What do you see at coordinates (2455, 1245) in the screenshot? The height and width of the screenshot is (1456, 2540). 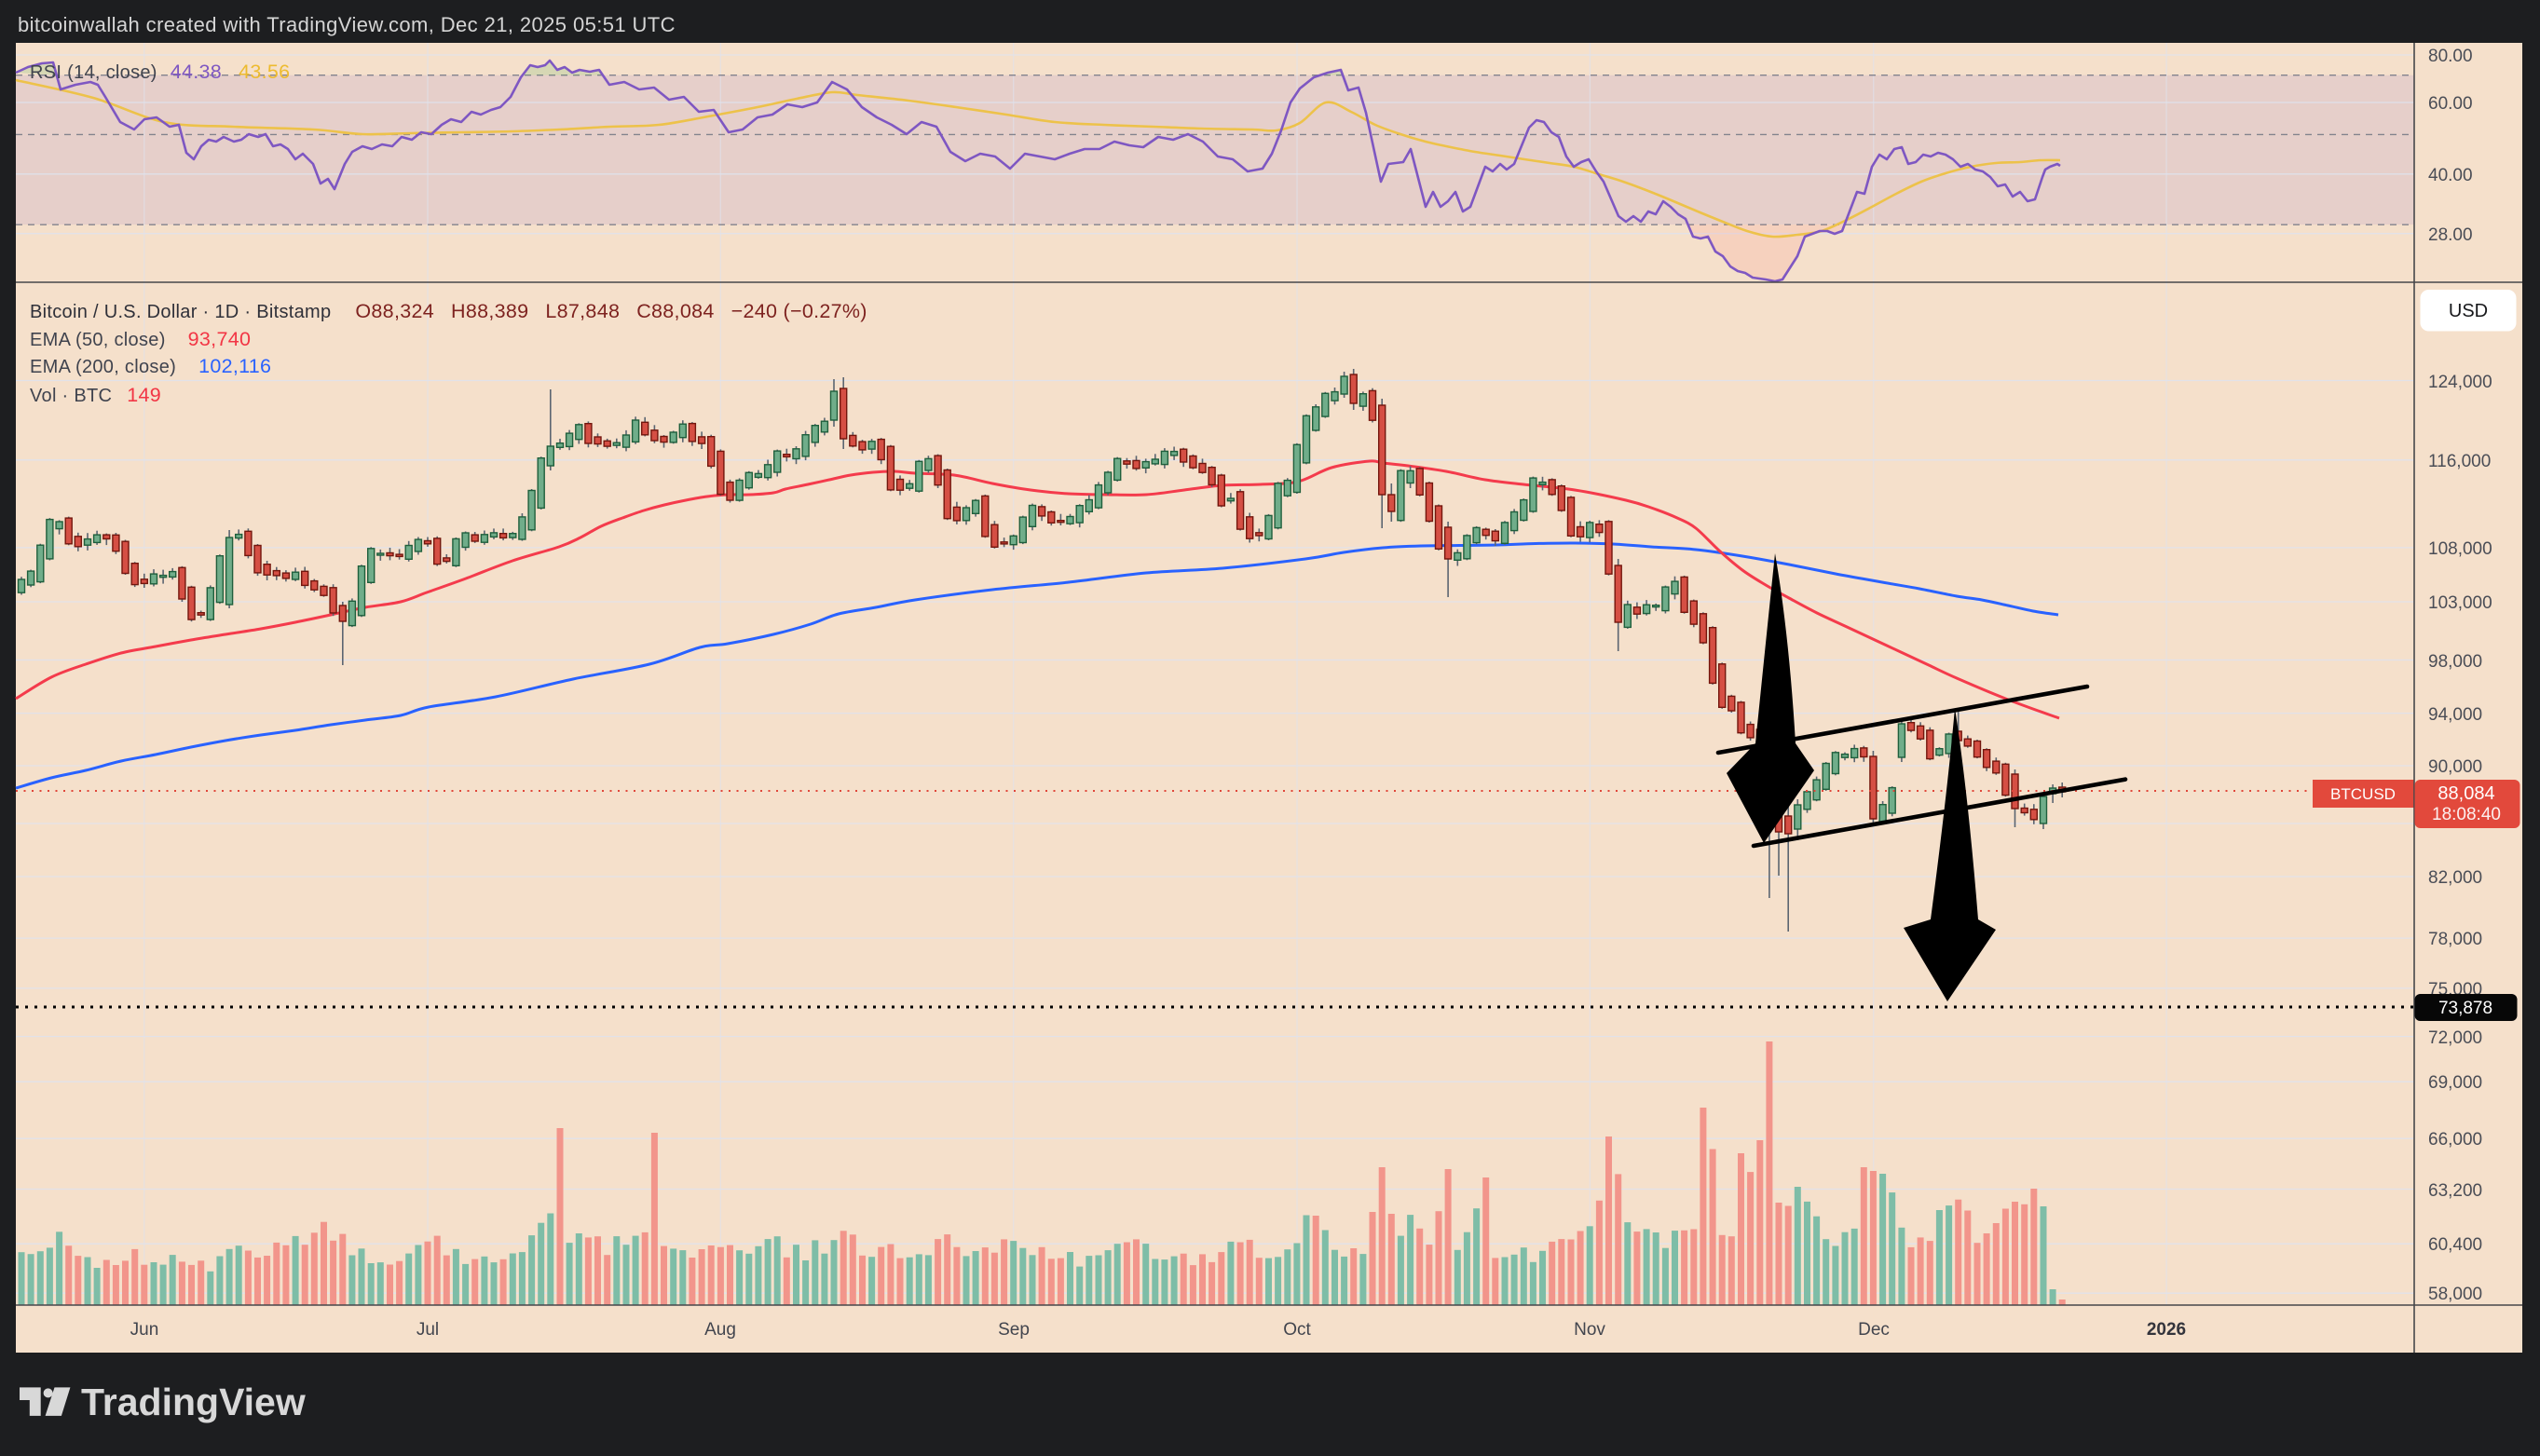 I see `svg-text: 60,400` at bounding box center [2455, 1245].